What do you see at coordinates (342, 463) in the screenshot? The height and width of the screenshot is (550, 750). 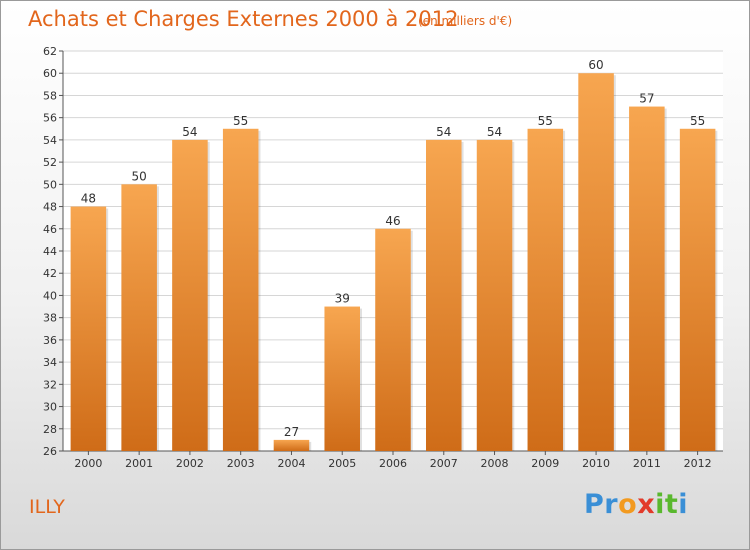 I see `x-tick-label: 2005` at bounding box center [342, 463].